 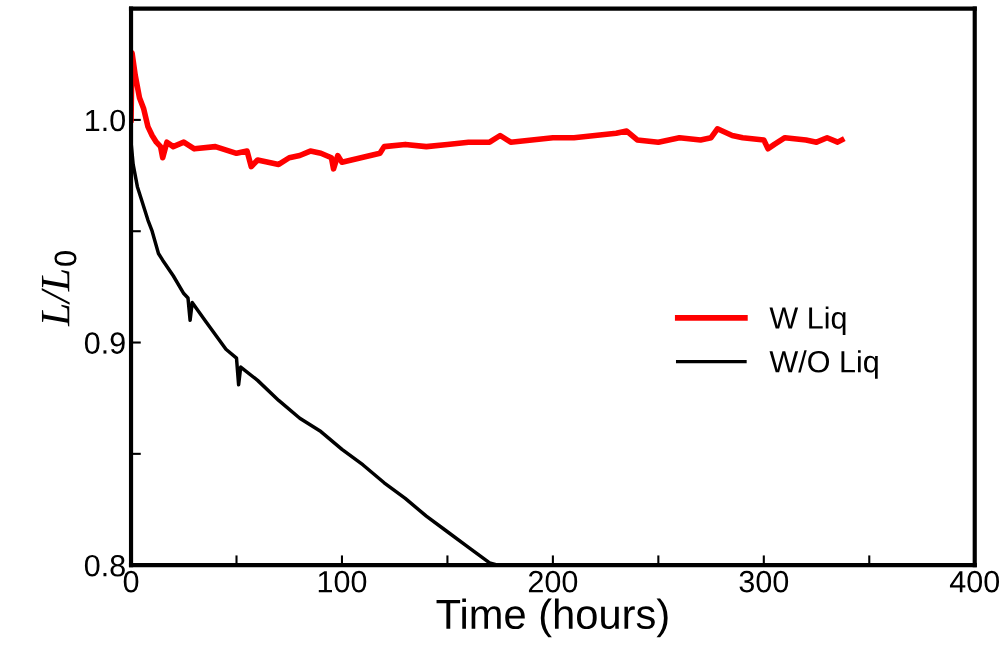 I want to click on x-tick-label: 0, so click(x=131, y=581).